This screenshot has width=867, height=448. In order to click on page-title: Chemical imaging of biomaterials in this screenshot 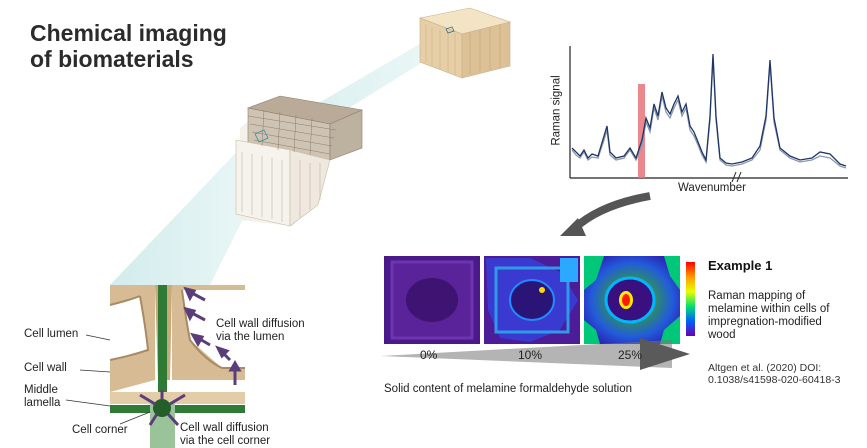, I will do `click(128, 46)`.